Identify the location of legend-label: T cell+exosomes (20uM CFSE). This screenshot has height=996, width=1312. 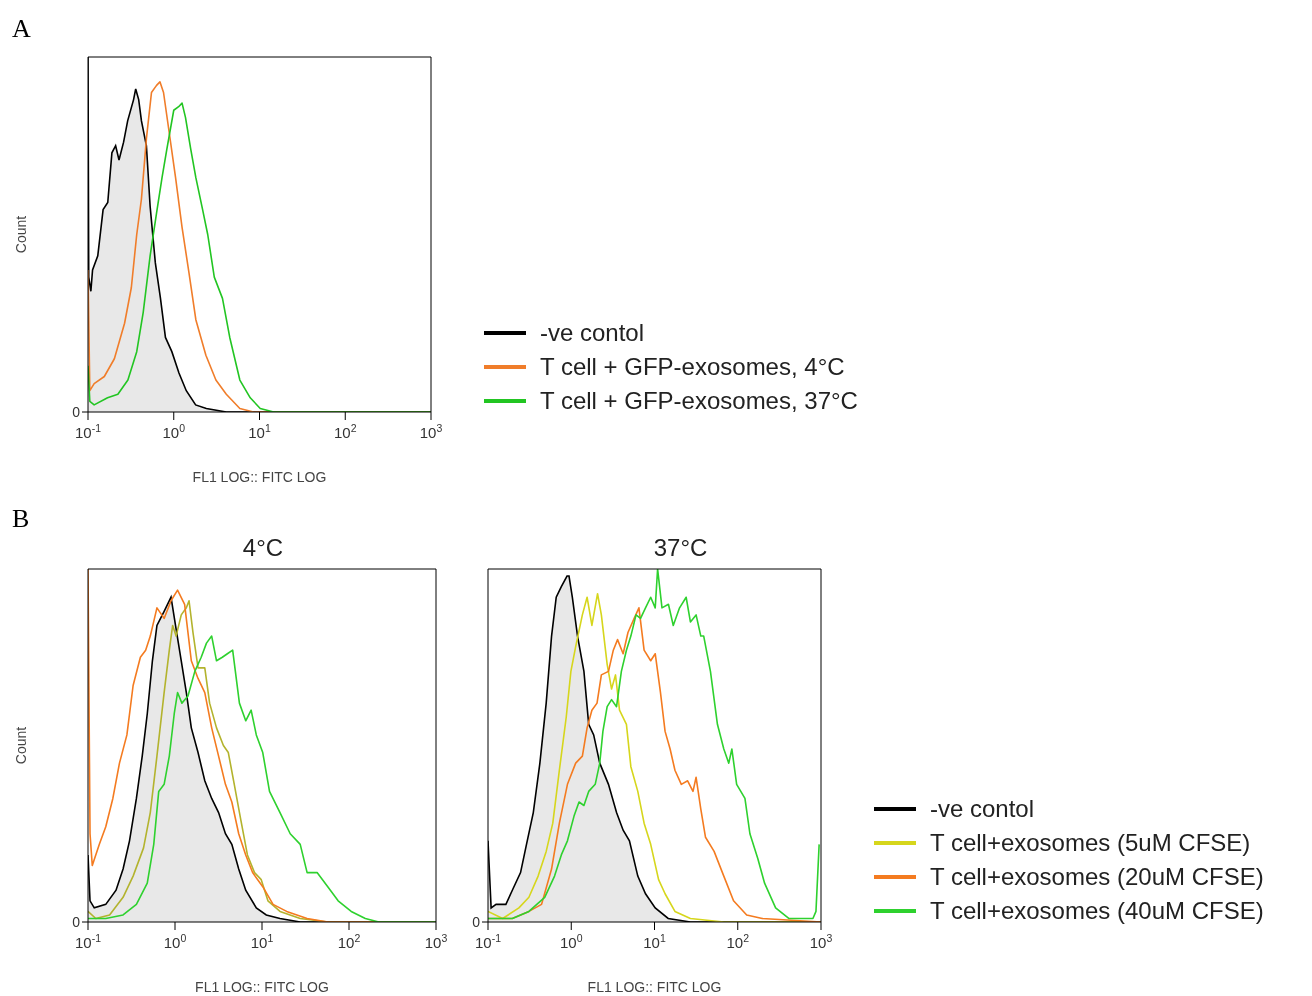
(1097, 877).